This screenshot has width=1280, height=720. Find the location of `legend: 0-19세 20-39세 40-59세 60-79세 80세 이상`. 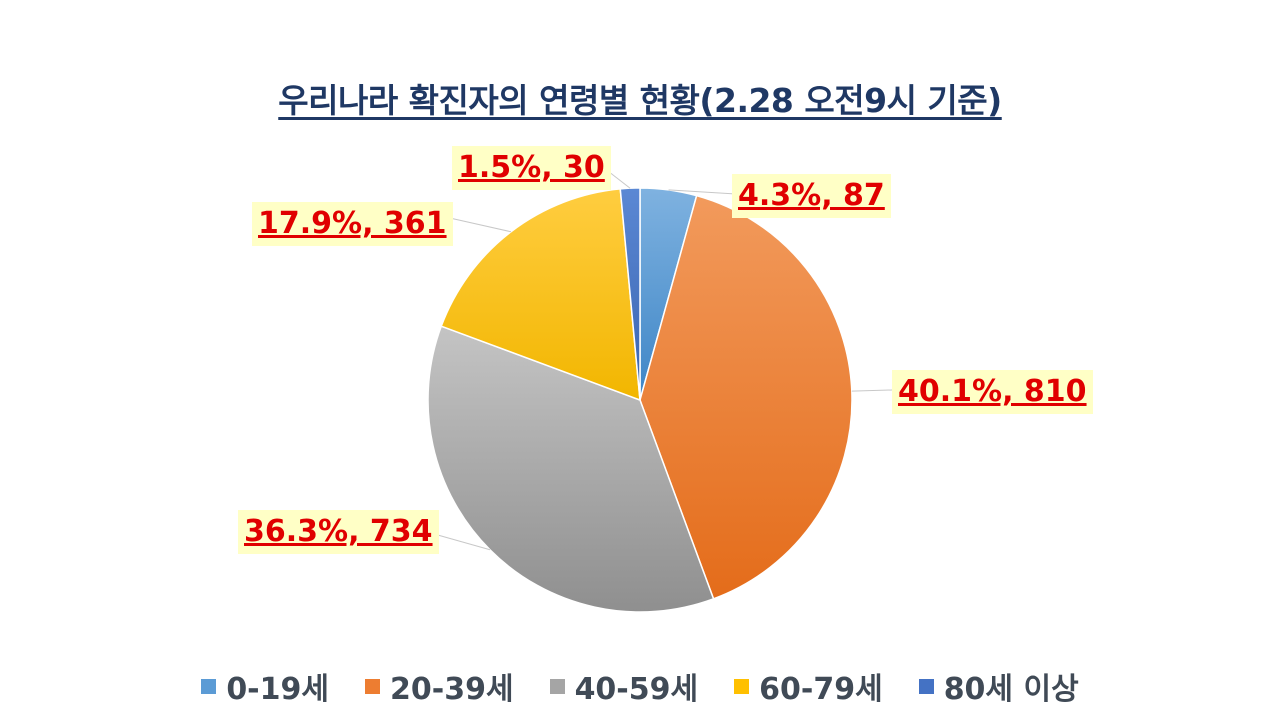

legend: 0-19세 20-39세 40-59세 60-79세 80세 이상 is located at coordinates (640, 686).